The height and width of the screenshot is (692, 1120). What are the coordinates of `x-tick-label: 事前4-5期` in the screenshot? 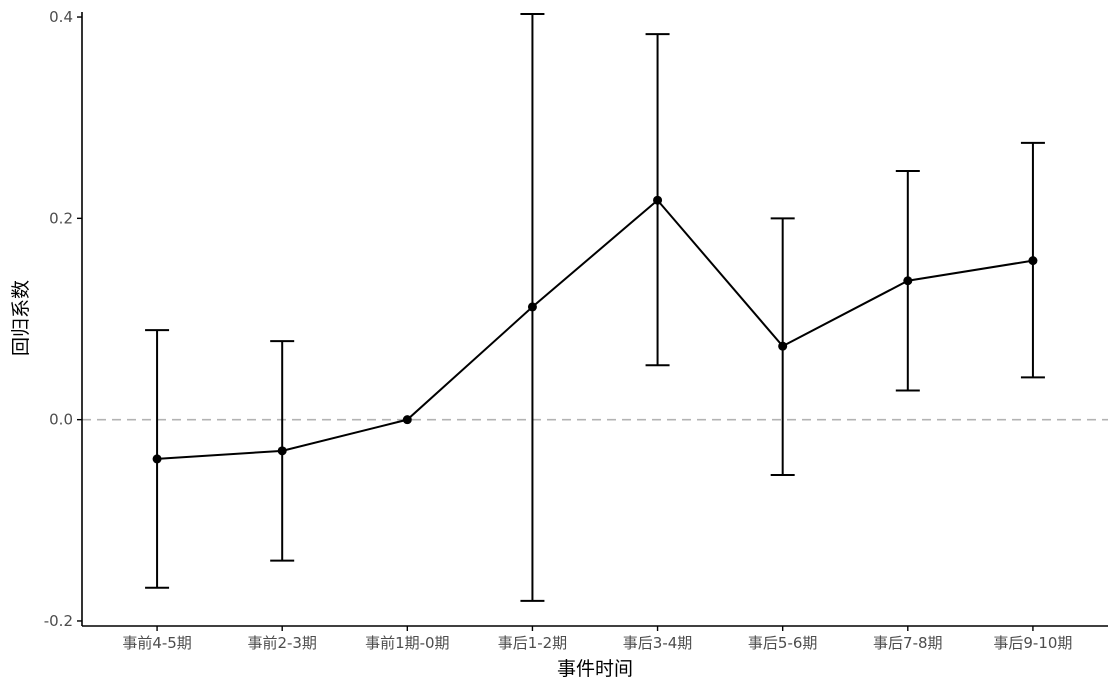 It's located at (157, 643).